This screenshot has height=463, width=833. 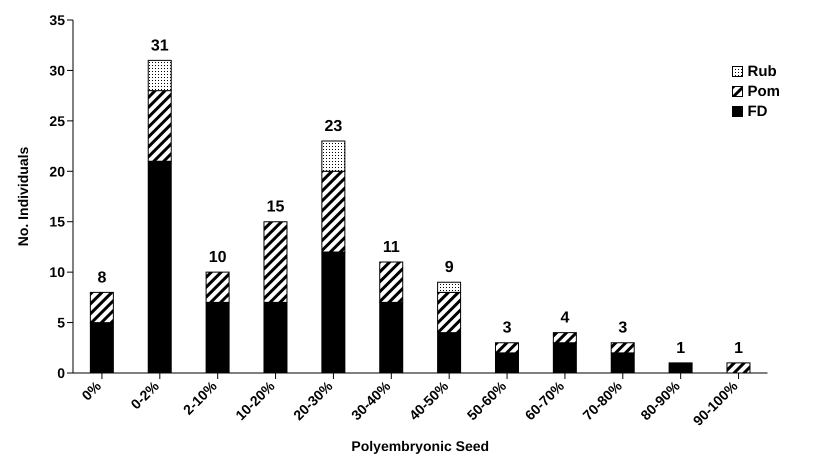 I want to click on total-label: 31, so click(x=159, y=45).